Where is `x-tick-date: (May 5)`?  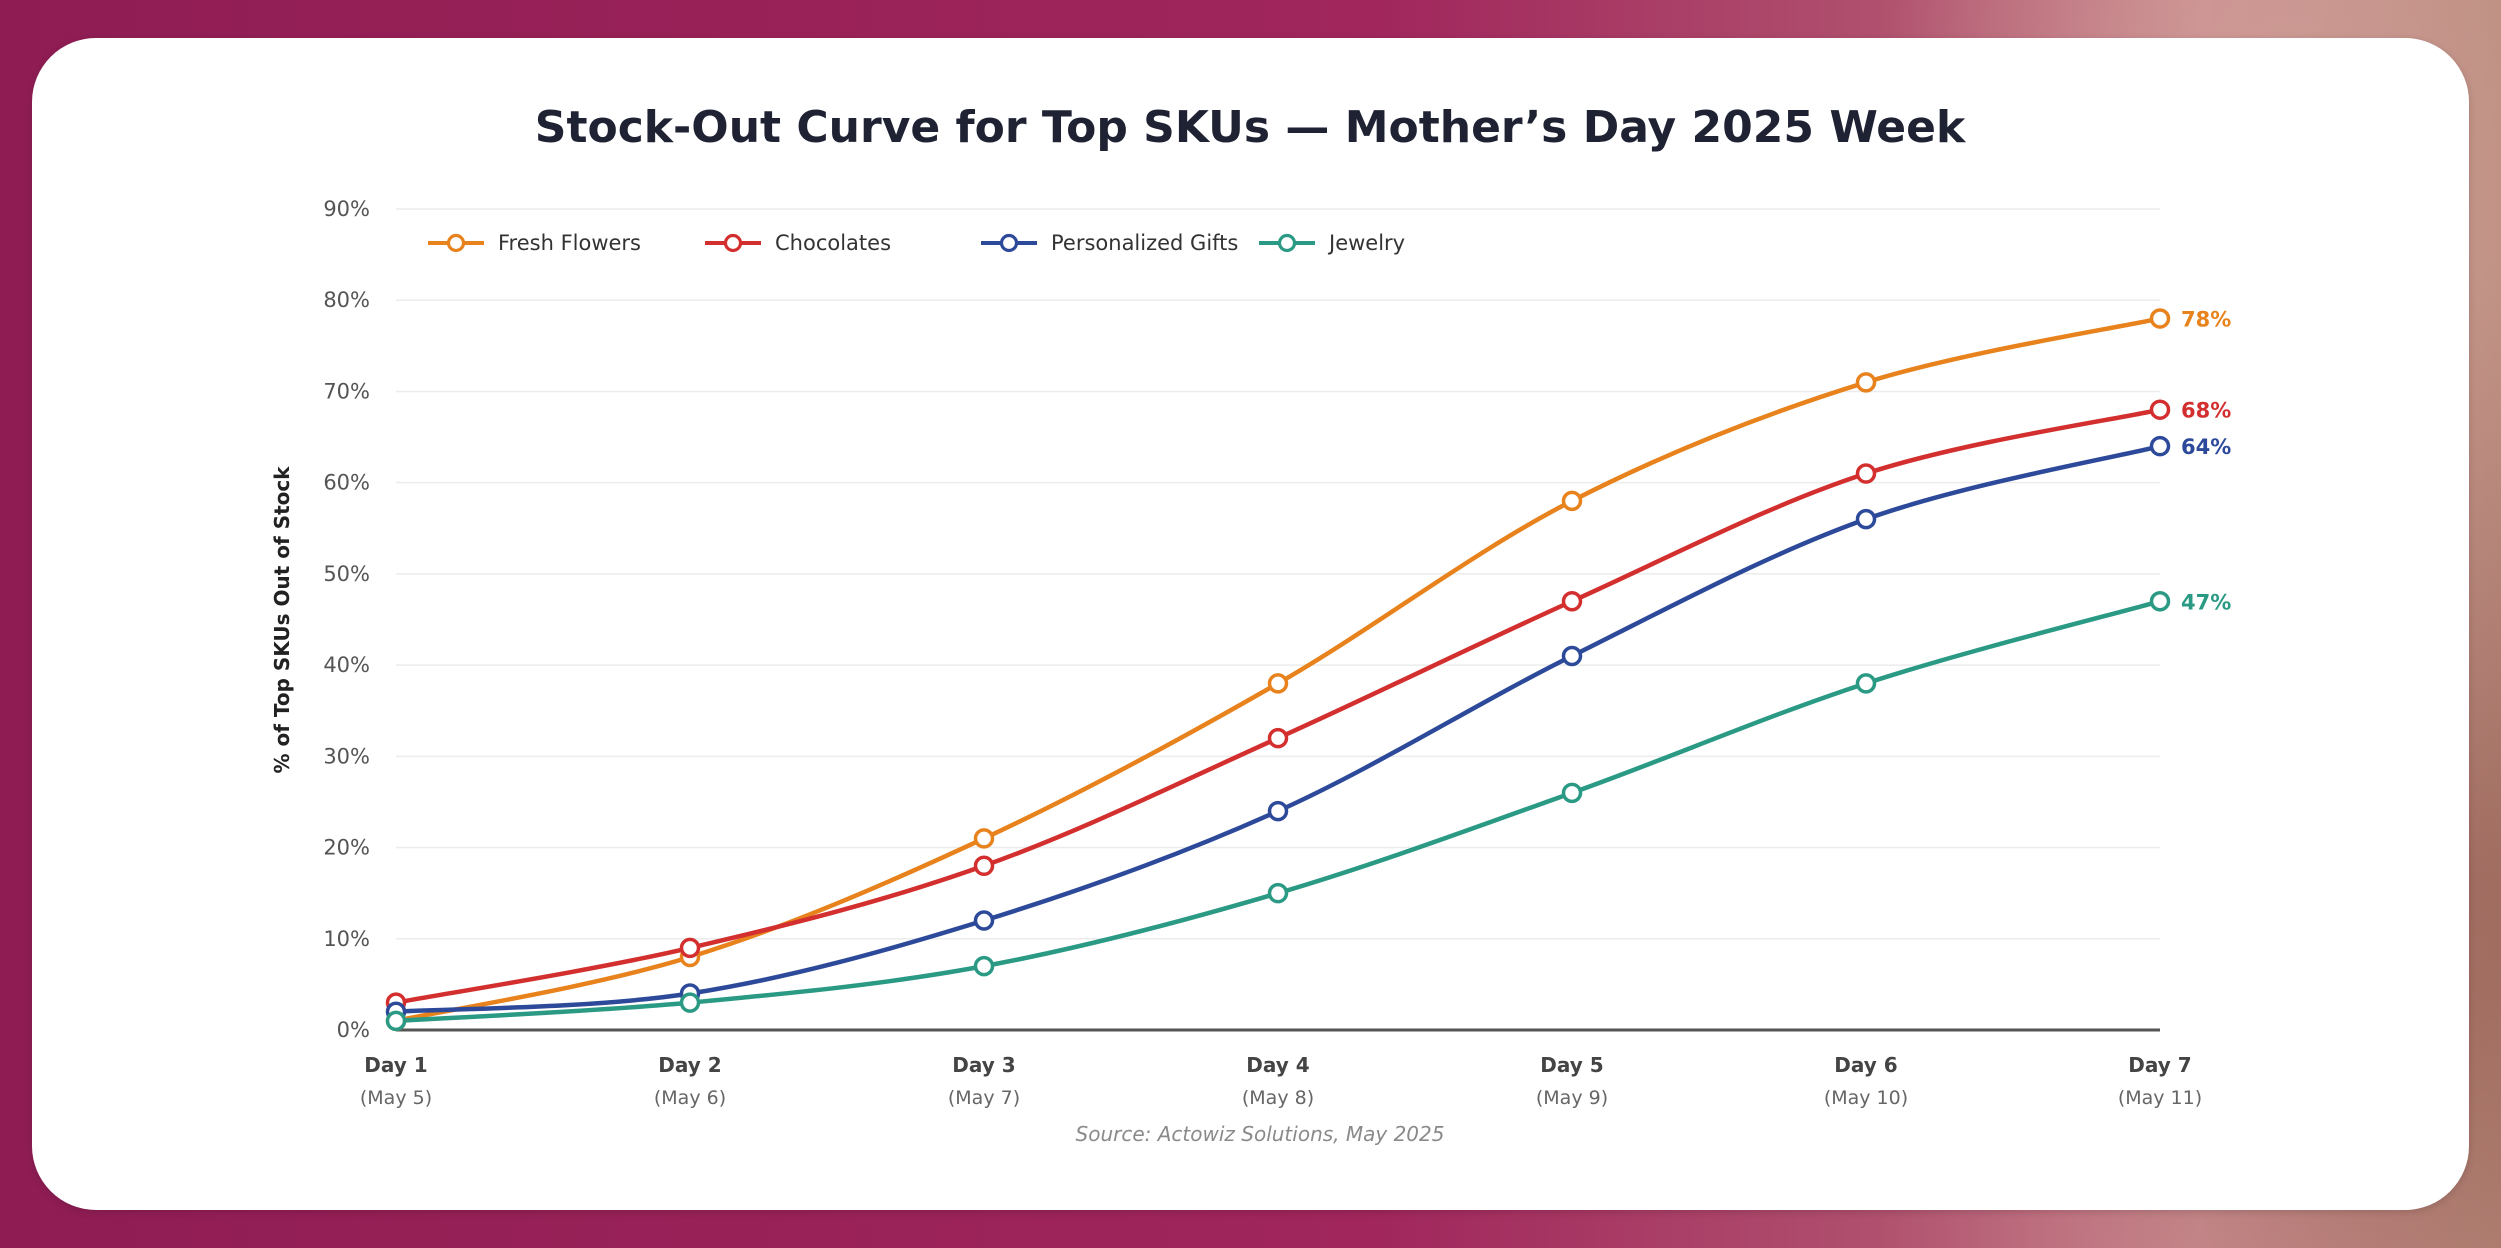
x-tick-date: (May 5) is located at coordinates (396, 1098).